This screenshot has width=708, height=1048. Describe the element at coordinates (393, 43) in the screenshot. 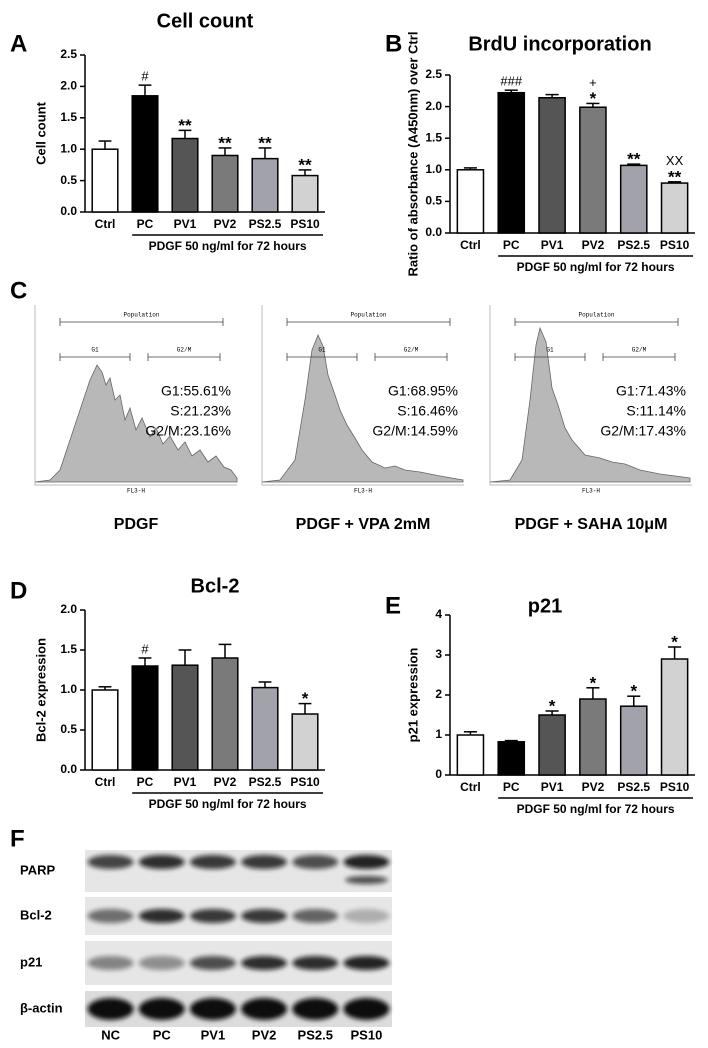

I see `panel-letter: B` at that location.